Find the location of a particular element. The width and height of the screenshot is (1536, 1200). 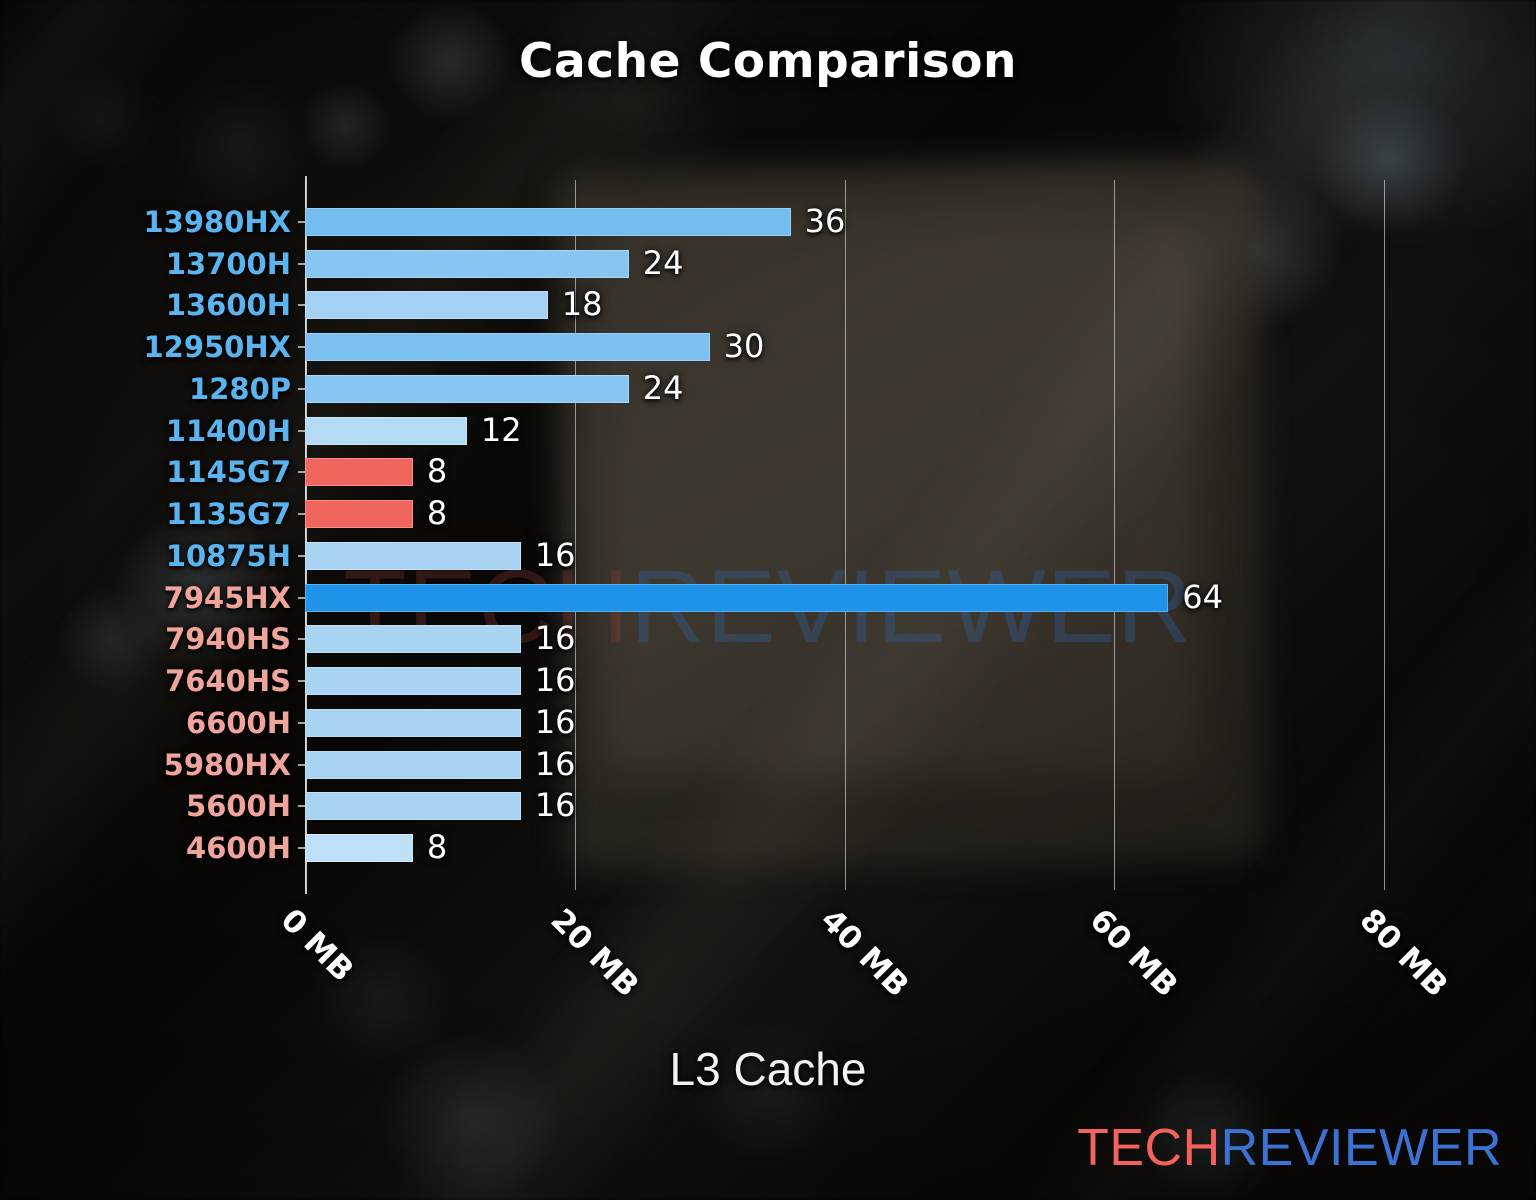

bar-12950hx is located at coordinates (507, 347).